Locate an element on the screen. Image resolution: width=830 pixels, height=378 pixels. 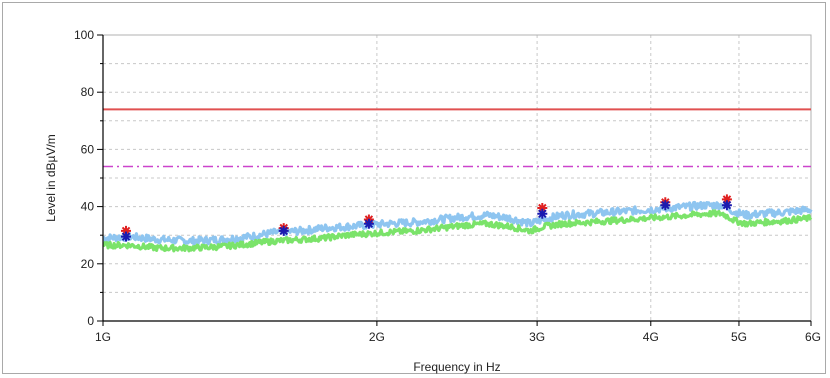
peak-trace is located at coordinates (457, 223).